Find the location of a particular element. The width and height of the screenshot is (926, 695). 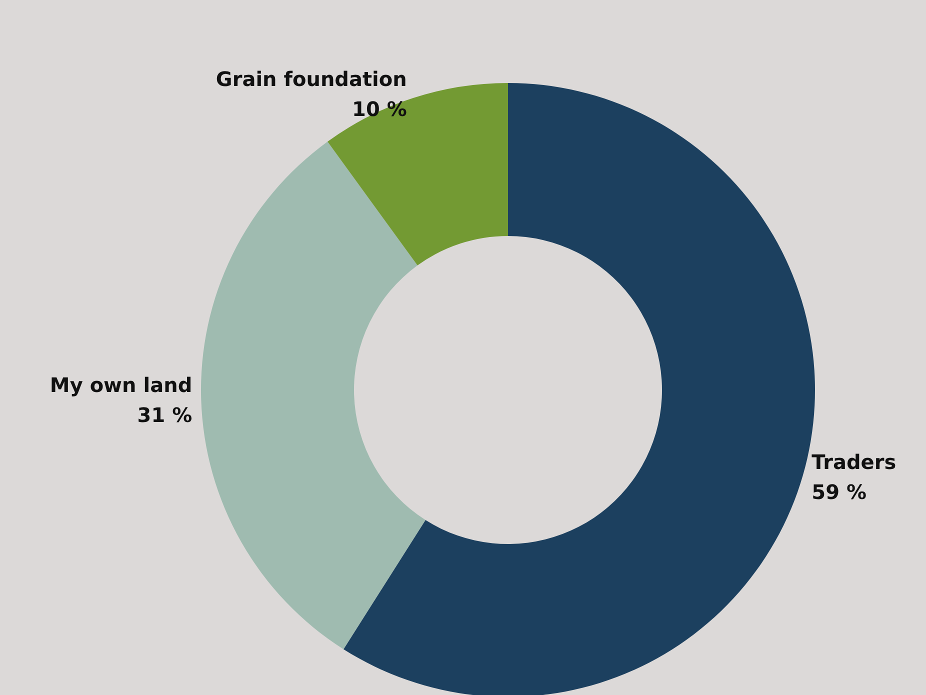

data-label: 10 % is located at coordinates (379, 109).